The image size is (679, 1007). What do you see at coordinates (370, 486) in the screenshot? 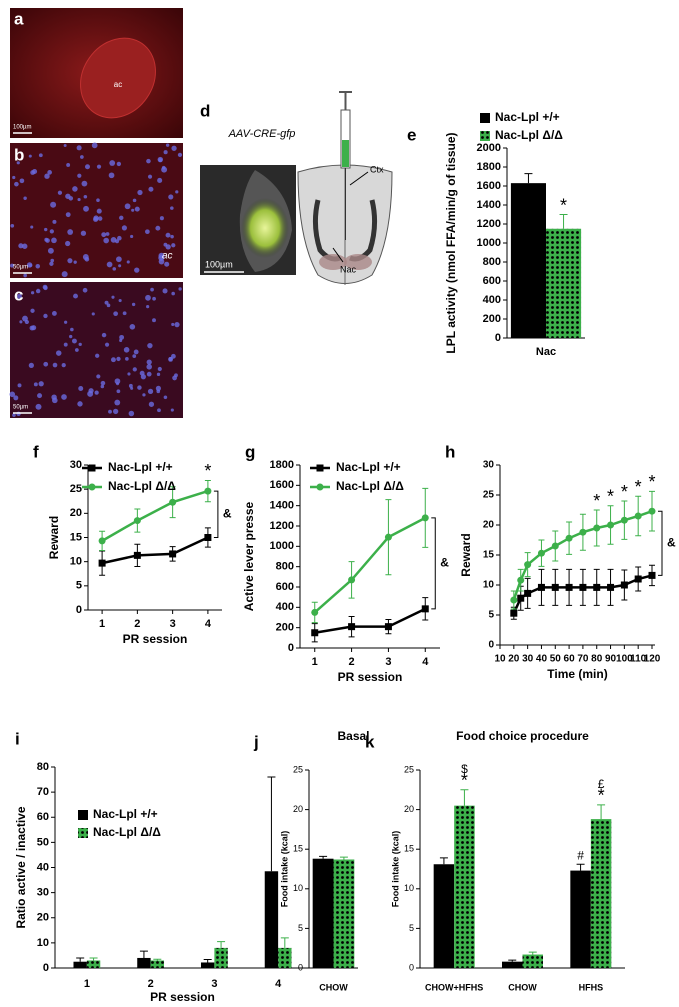
I see `legend-label: Nac-Lpl Δ/Δ` at bounding box center [370, 486].